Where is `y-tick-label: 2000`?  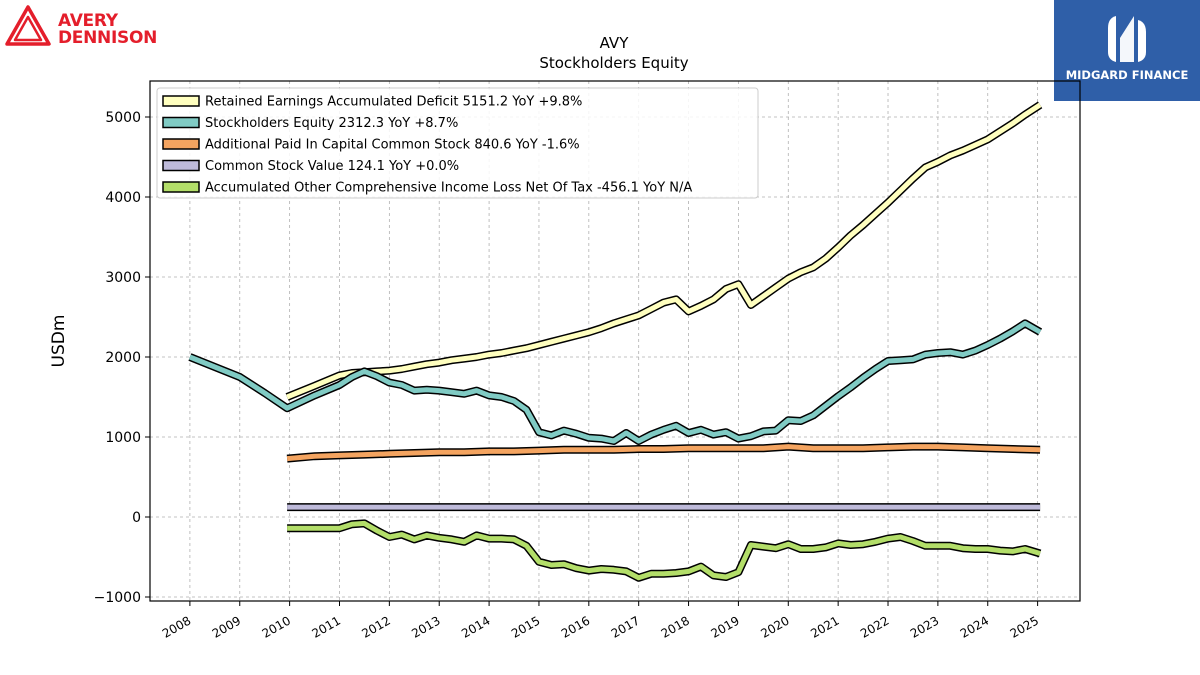
y-tick-label: 2000 is located at coordinates (123, 358).